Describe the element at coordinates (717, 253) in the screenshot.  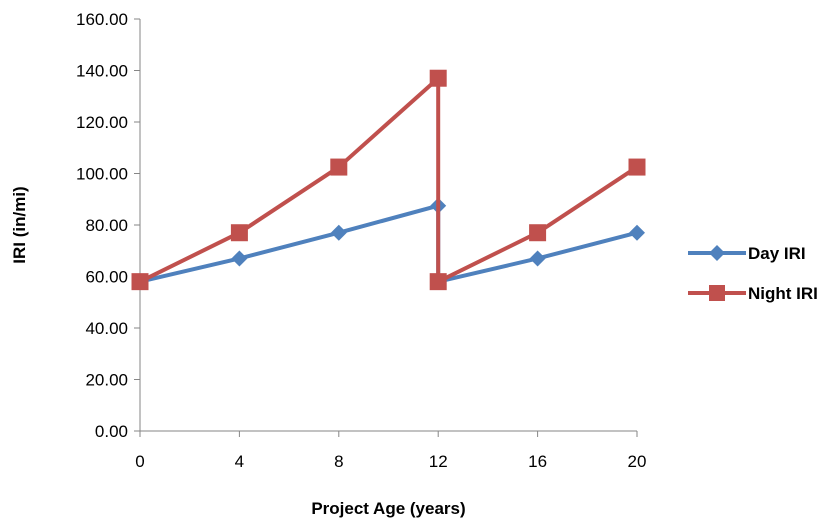
I see `legend-day-iri-marker` at that location.